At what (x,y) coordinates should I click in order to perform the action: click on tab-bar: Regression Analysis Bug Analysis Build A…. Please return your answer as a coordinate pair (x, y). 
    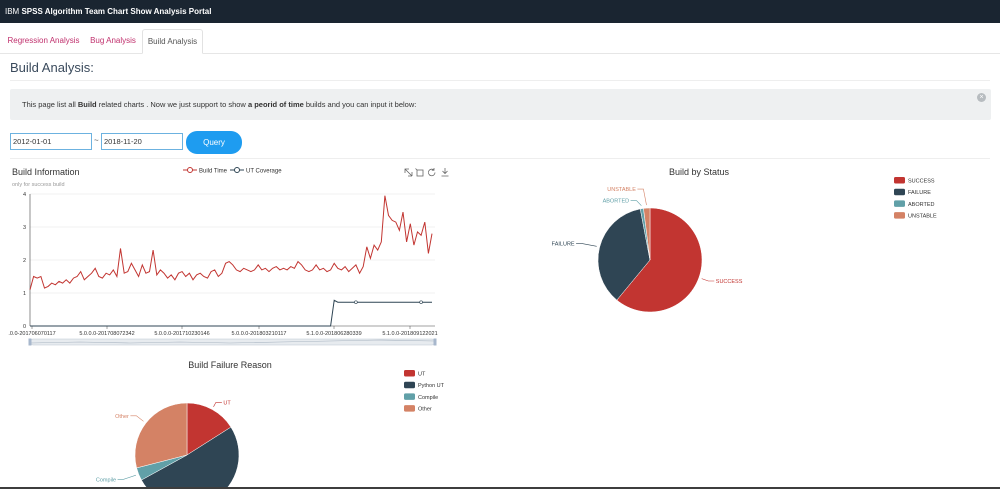
    Looking at the image, I should click on (500, 41).